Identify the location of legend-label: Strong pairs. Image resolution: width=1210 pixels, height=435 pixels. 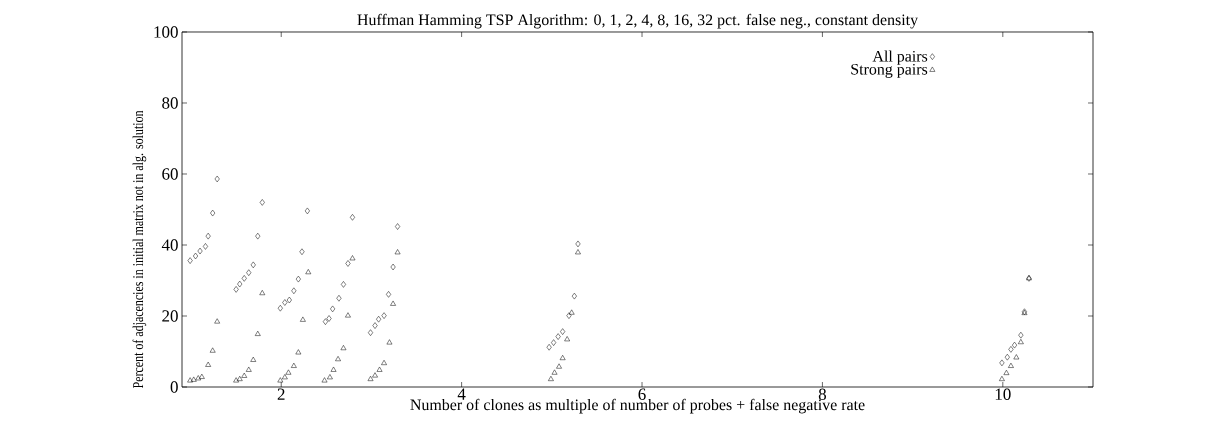
(889, 70).